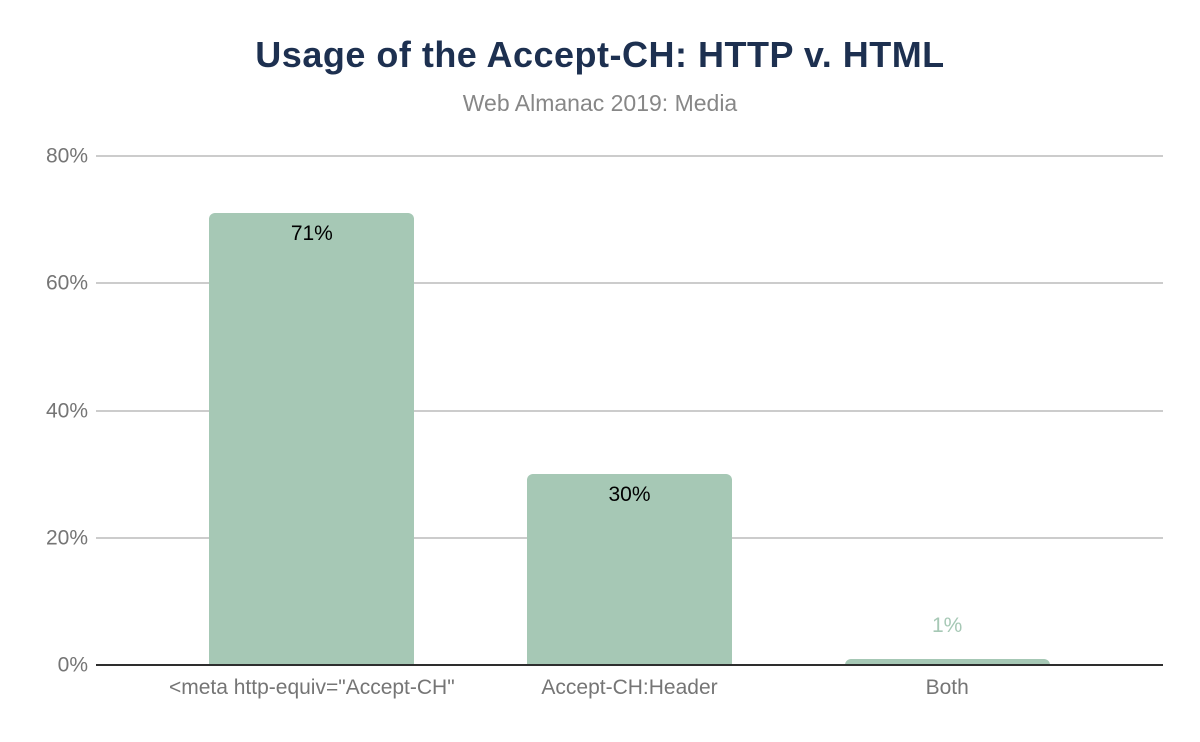 Image resolution: width=1200 pixels, height=742 pixels. I want to click on y-tick-label-20: 20%, so click(66, 538).